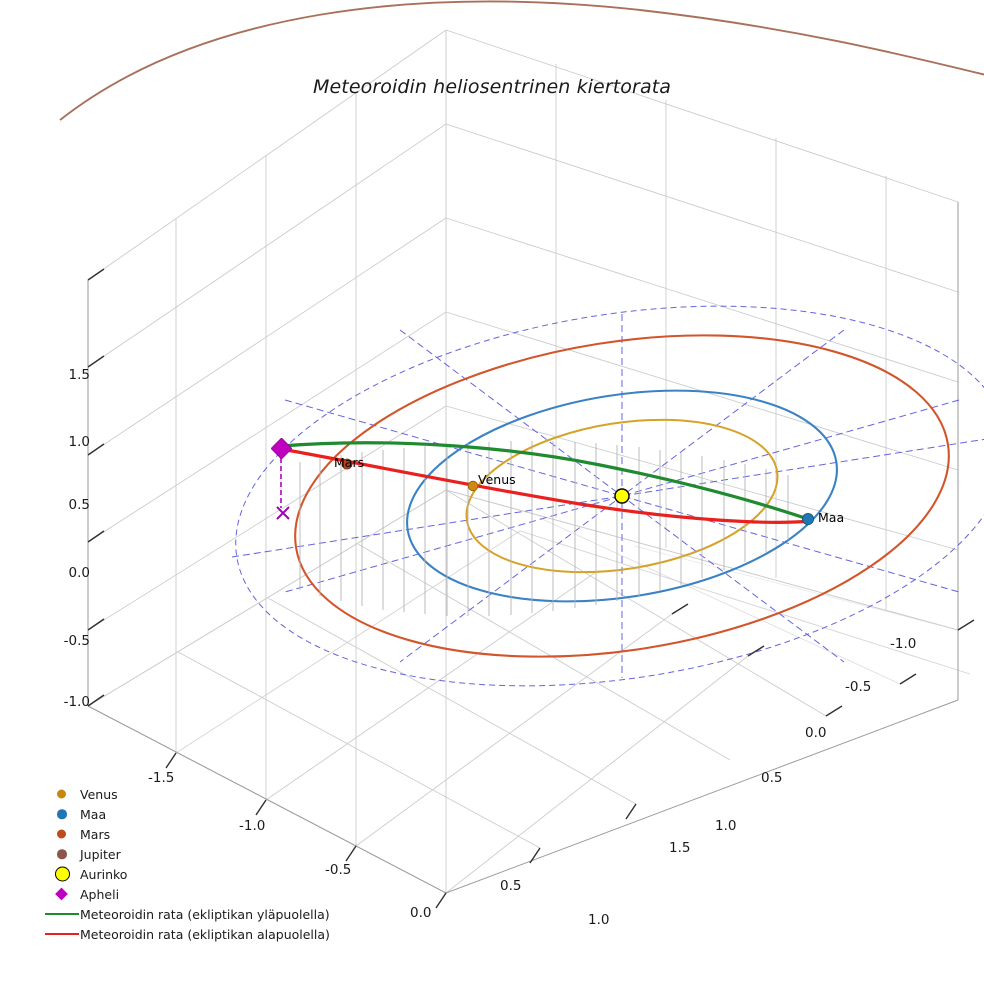 The height and width of the screenshot is (984, 984). I want to click on y-tick-label-5: 1.5, so click(680, 848).